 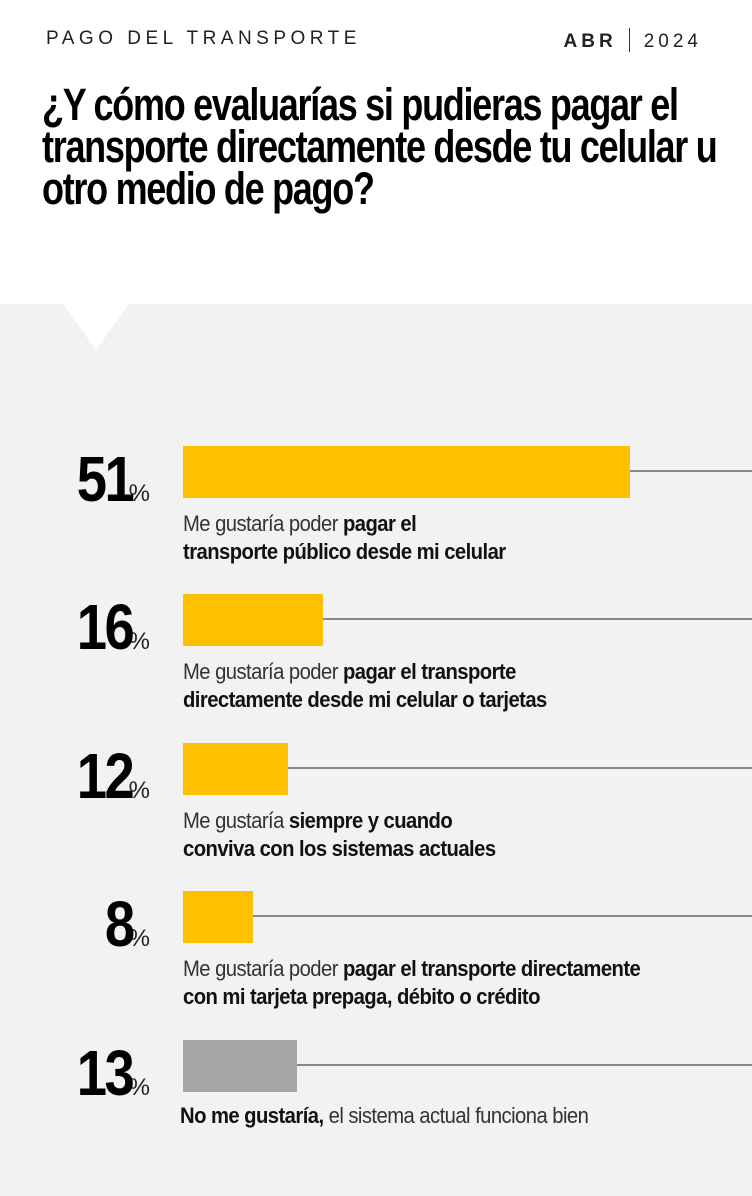 What do you see at coordinates (370, 820) in the screenshot?
I see `label-emphasis: siempre y cuando` at bounding box center [370, 820].